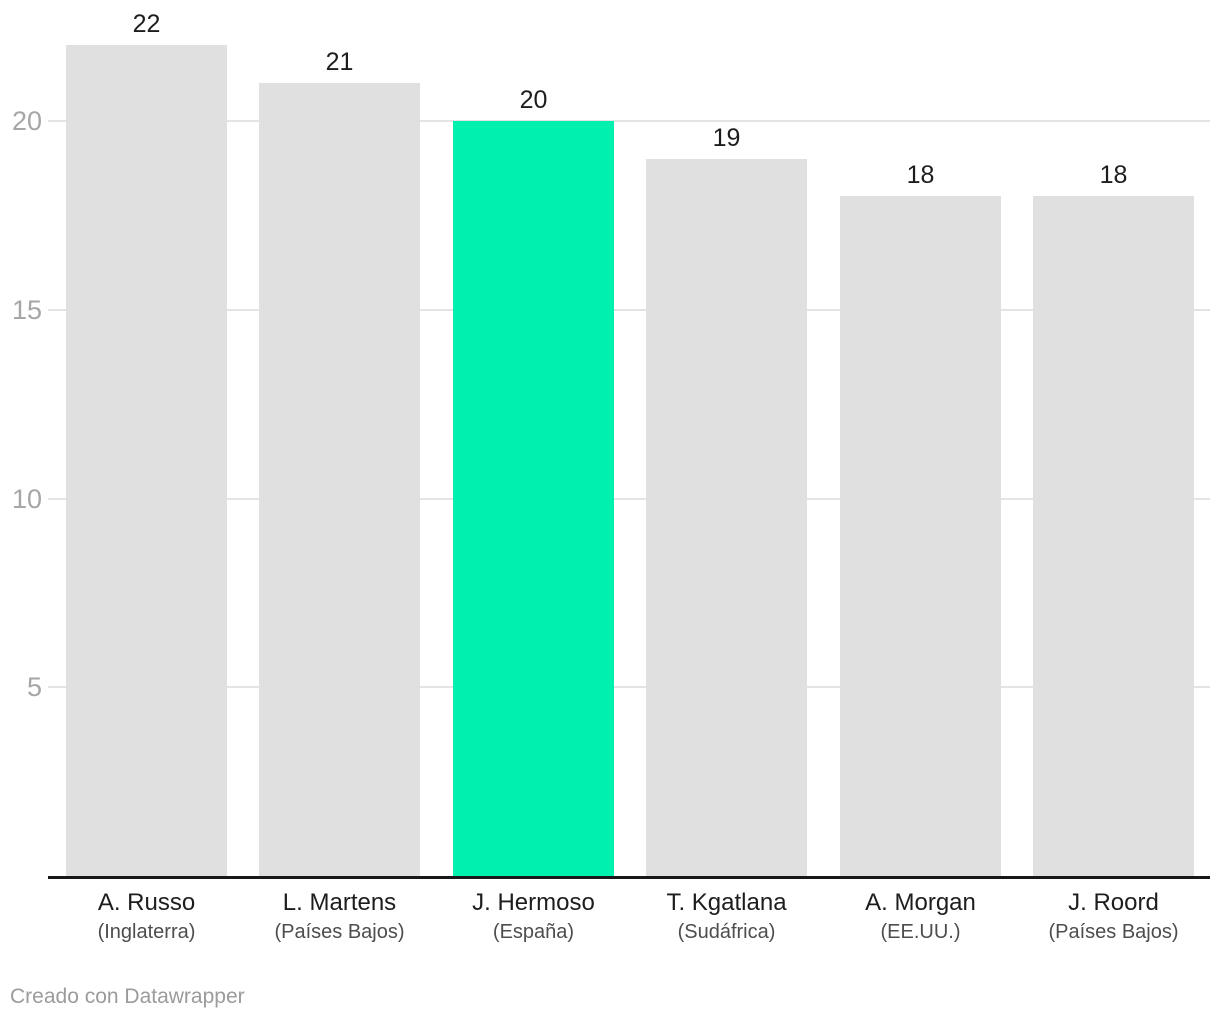 Image resolution: width=1220 pixels, height=1020 pixels. What do you see at coordinates (920, 902) in the screenshot?
I see `category-name: A. Morgan` at bounding box center [920, 902].